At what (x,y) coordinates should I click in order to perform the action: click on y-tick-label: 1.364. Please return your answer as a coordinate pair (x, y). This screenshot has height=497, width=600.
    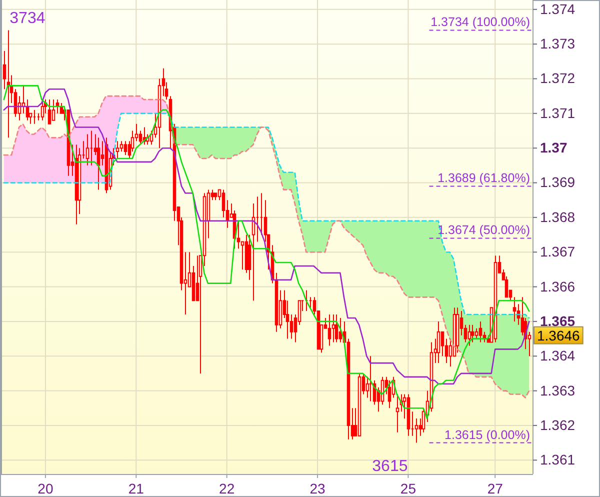
    Looking at the image, I should click on (558, 356).